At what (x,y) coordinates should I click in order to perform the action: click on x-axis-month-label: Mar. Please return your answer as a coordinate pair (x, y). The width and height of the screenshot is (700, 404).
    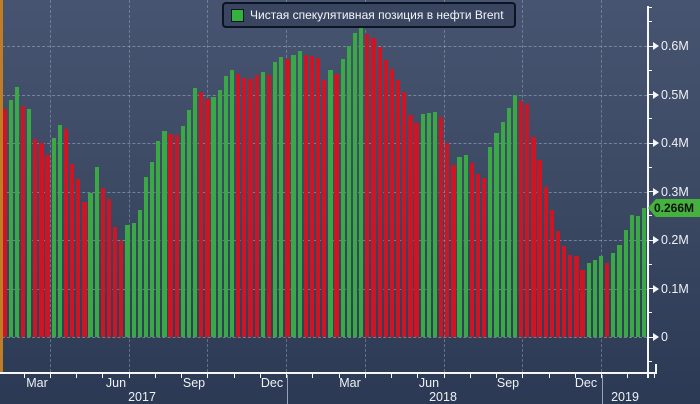
    Looking at the image, I should click on (350, 383).